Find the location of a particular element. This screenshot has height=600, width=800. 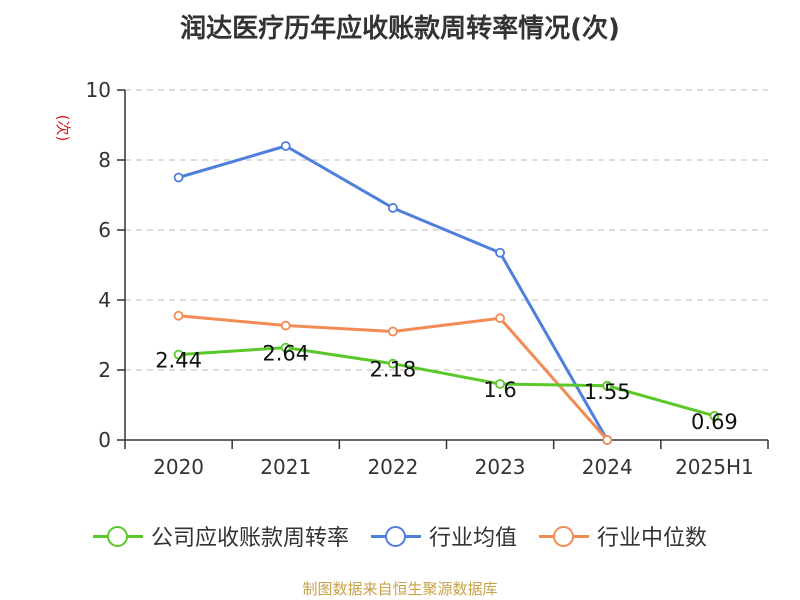

legend-label-company: 公司应收账款周转率 is located at coordinates (249, 538).